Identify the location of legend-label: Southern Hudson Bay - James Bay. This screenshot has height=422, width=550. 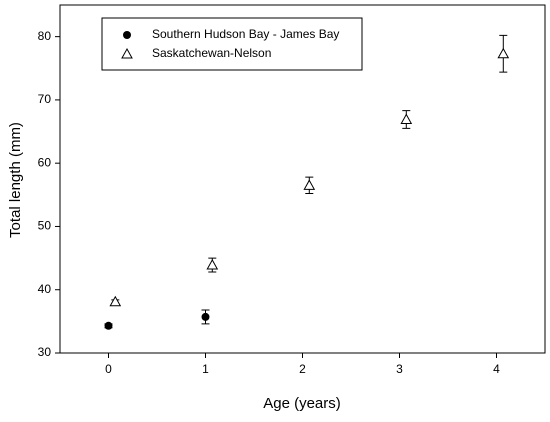
(245, 34).